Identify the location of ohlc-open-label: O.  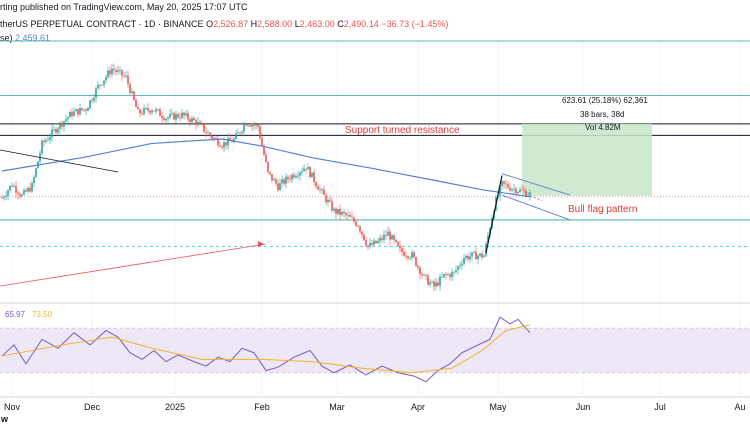
(210, 24).